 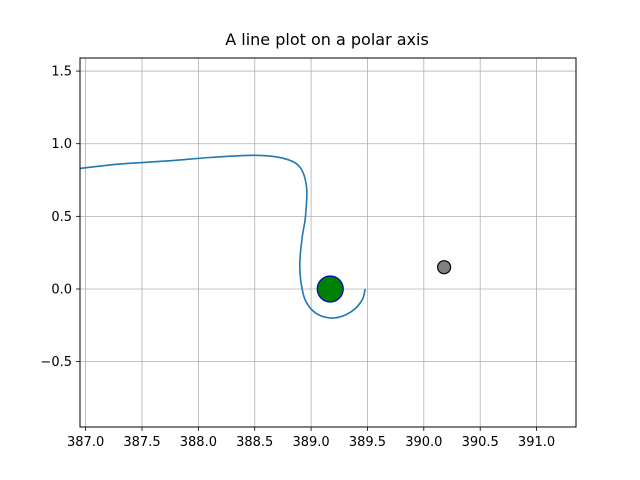 I want to click on y-tick-label: 0.5, so click(x=61, y=217).